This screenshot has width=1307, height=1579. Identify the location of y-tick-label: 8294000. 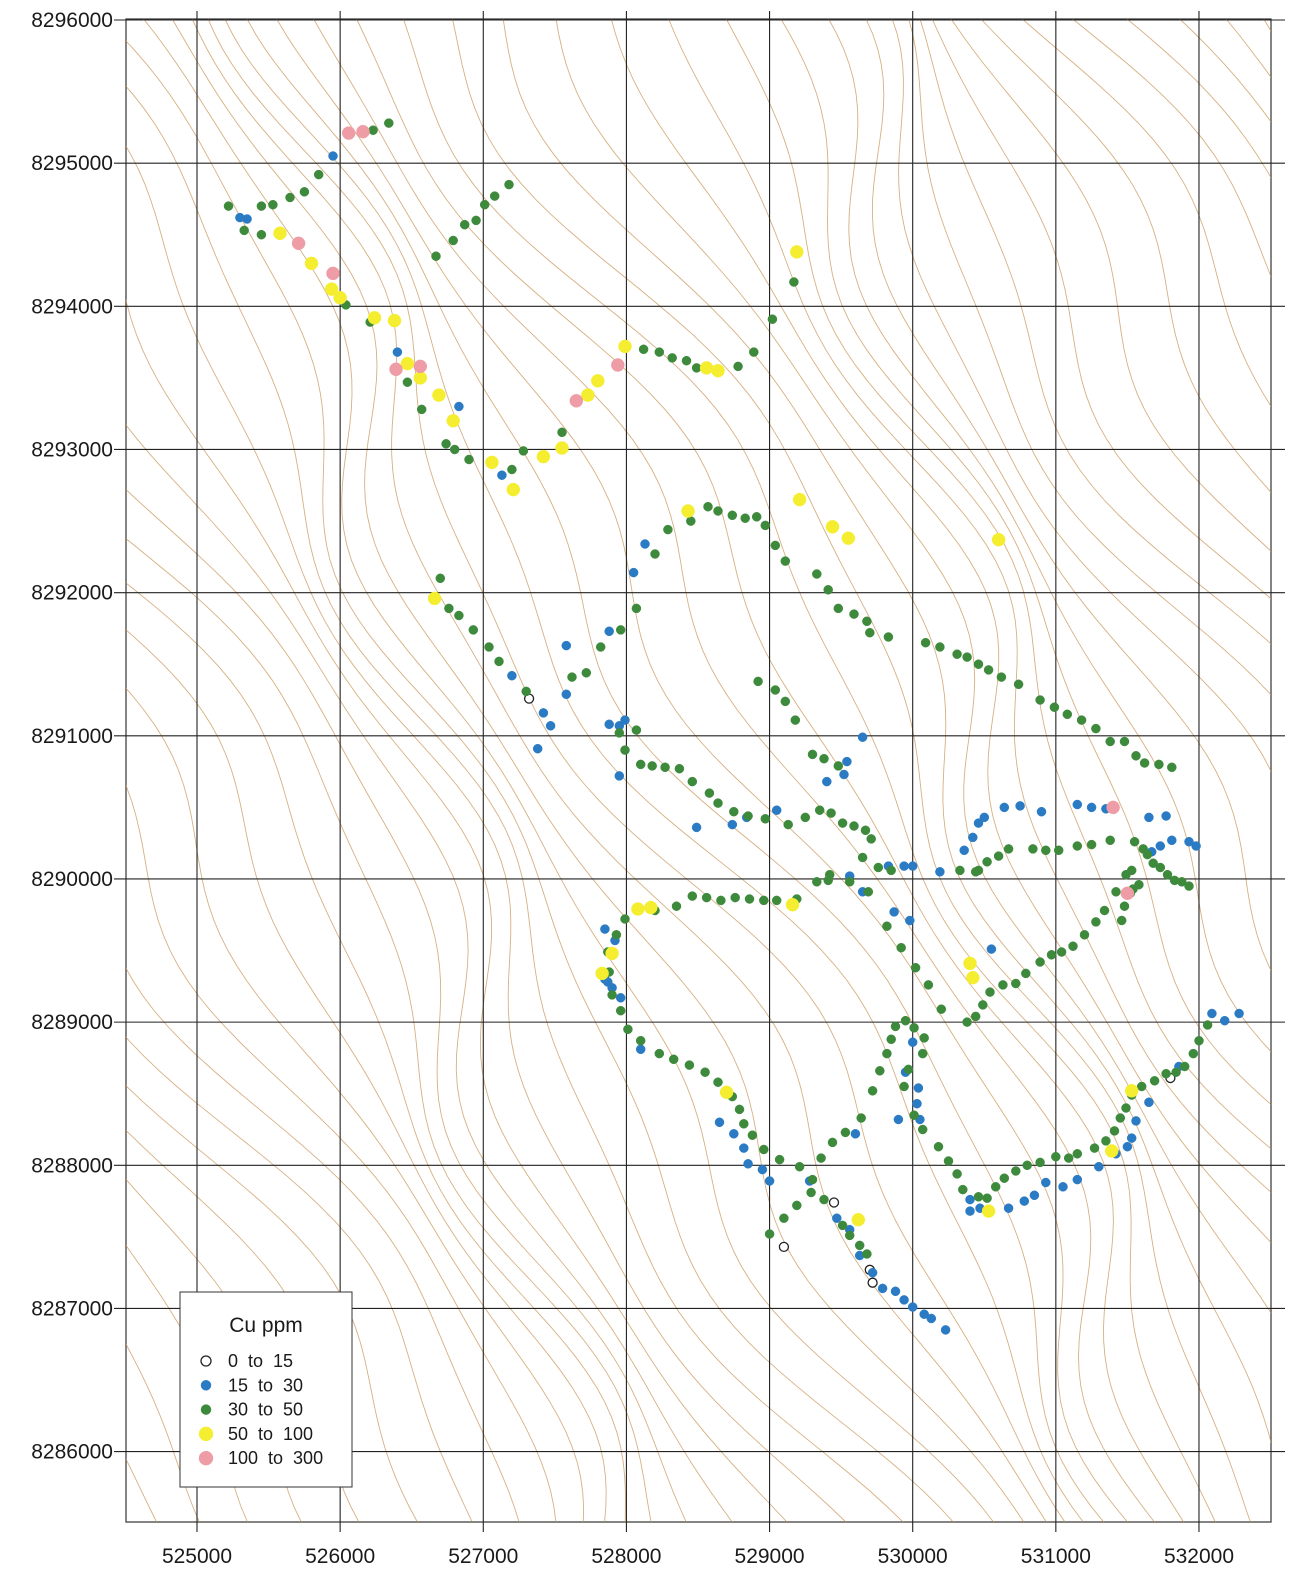
(72, 306).